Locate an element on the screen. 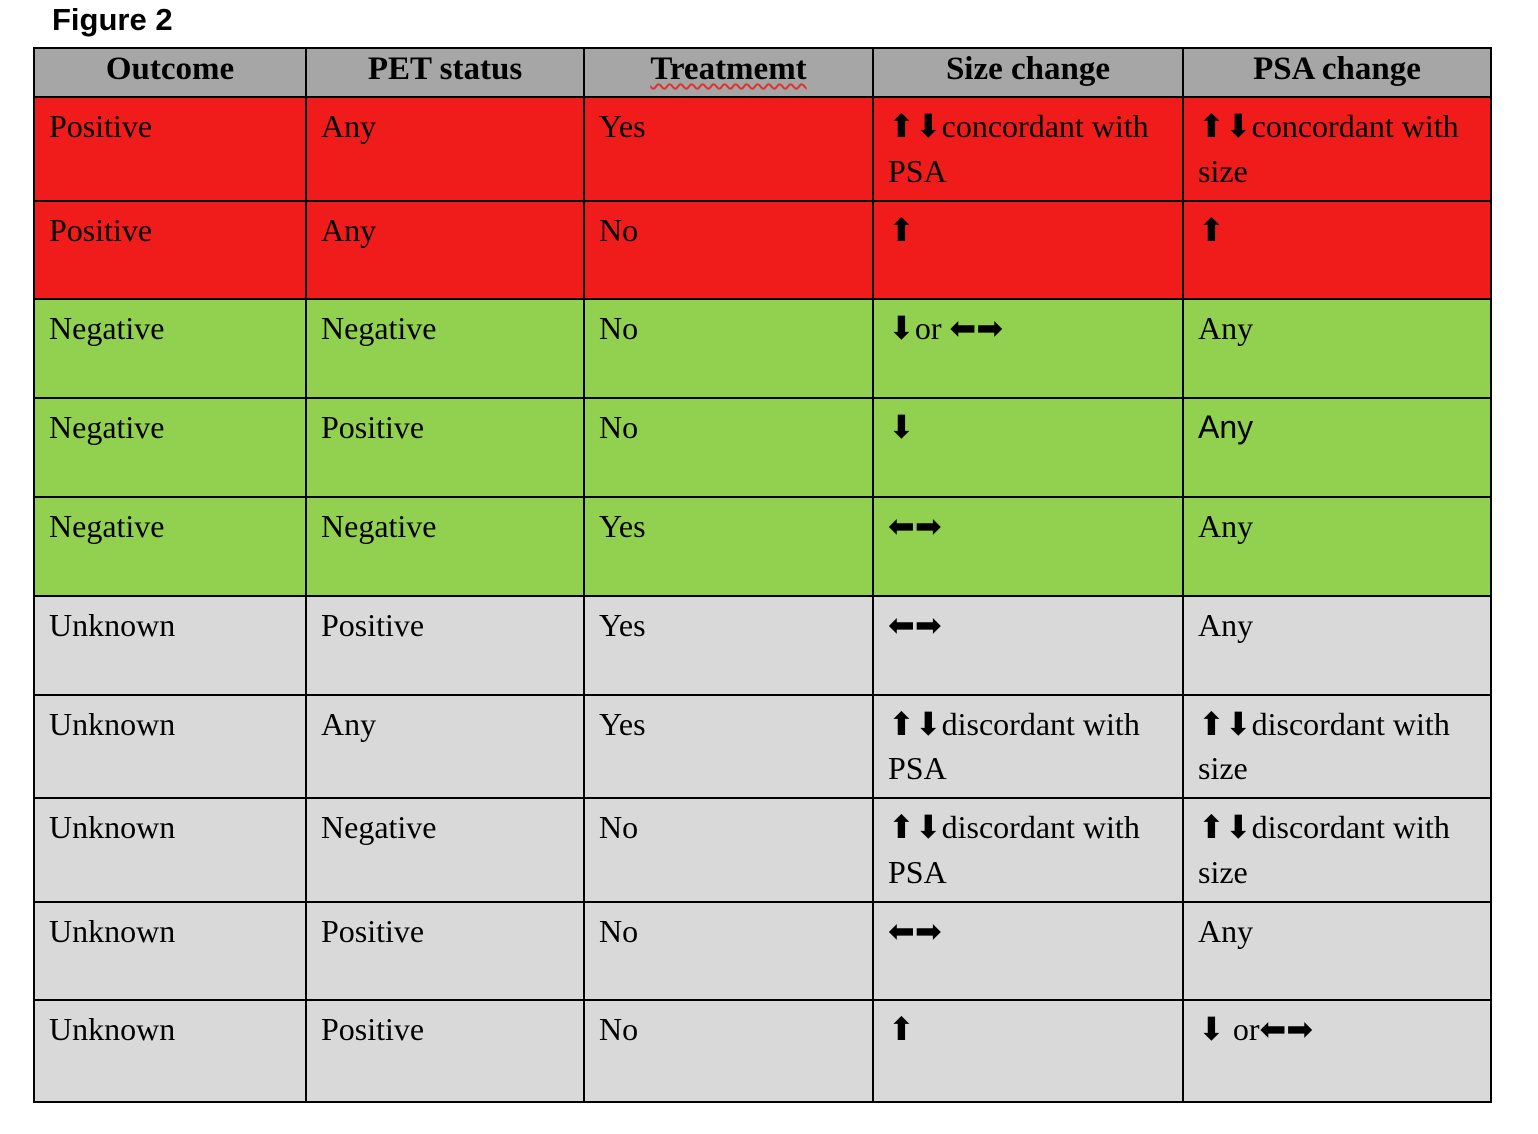  cell-size-change: ⬇or ⬅➡ is located at coordinates (1028, 348).